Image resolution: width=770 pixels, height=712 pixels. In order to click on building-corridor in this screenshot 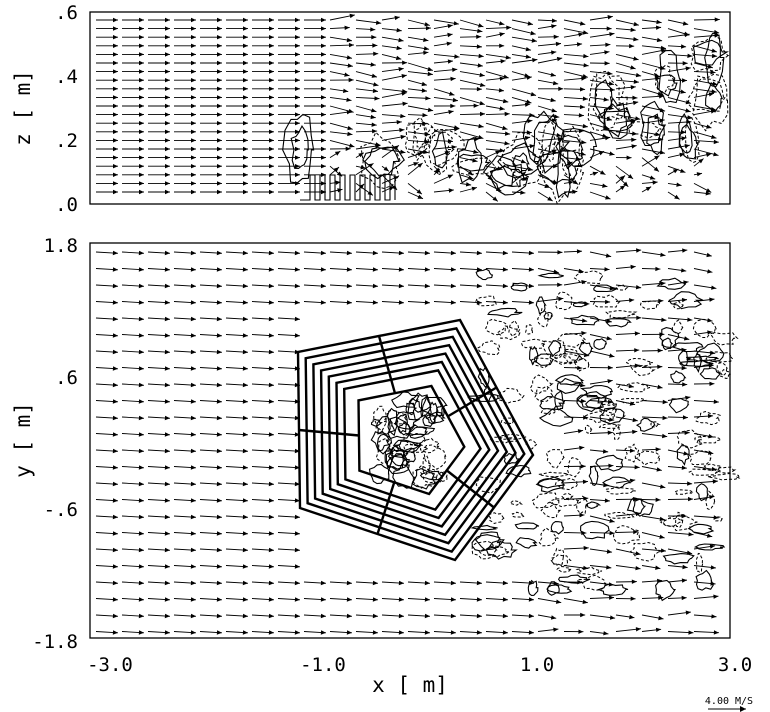, I will do `click(472, 402)`.